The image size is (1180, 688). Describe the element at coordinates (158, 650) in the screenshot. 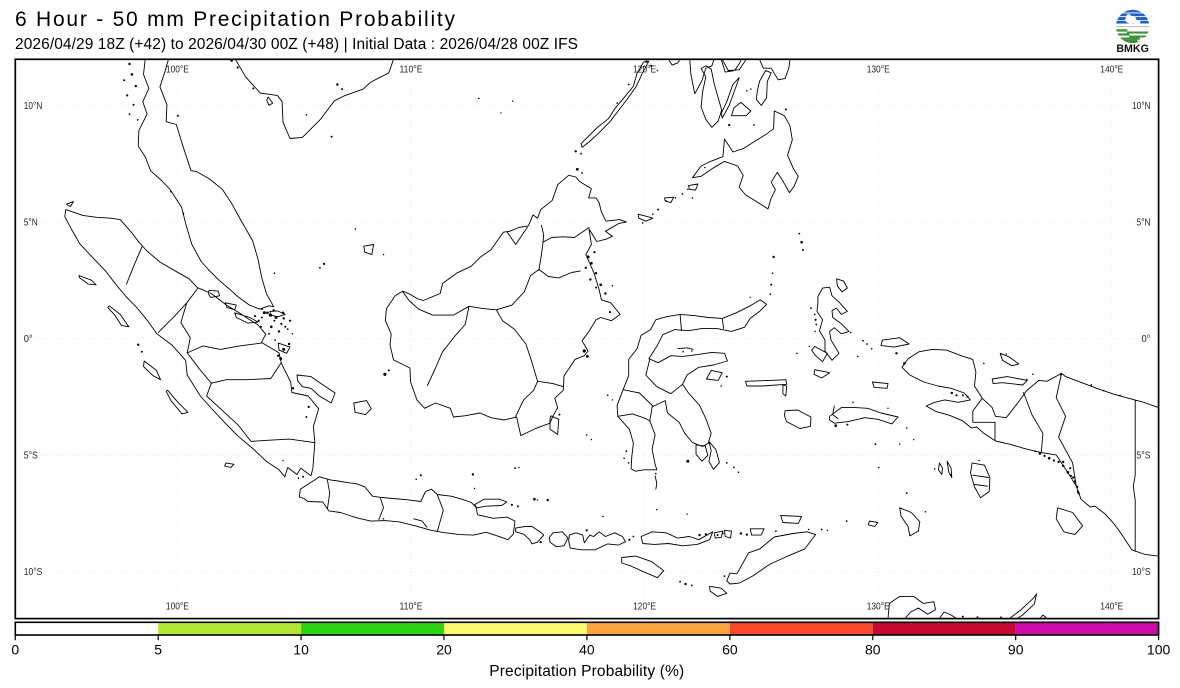

I see `svg-text: 5` at that location.